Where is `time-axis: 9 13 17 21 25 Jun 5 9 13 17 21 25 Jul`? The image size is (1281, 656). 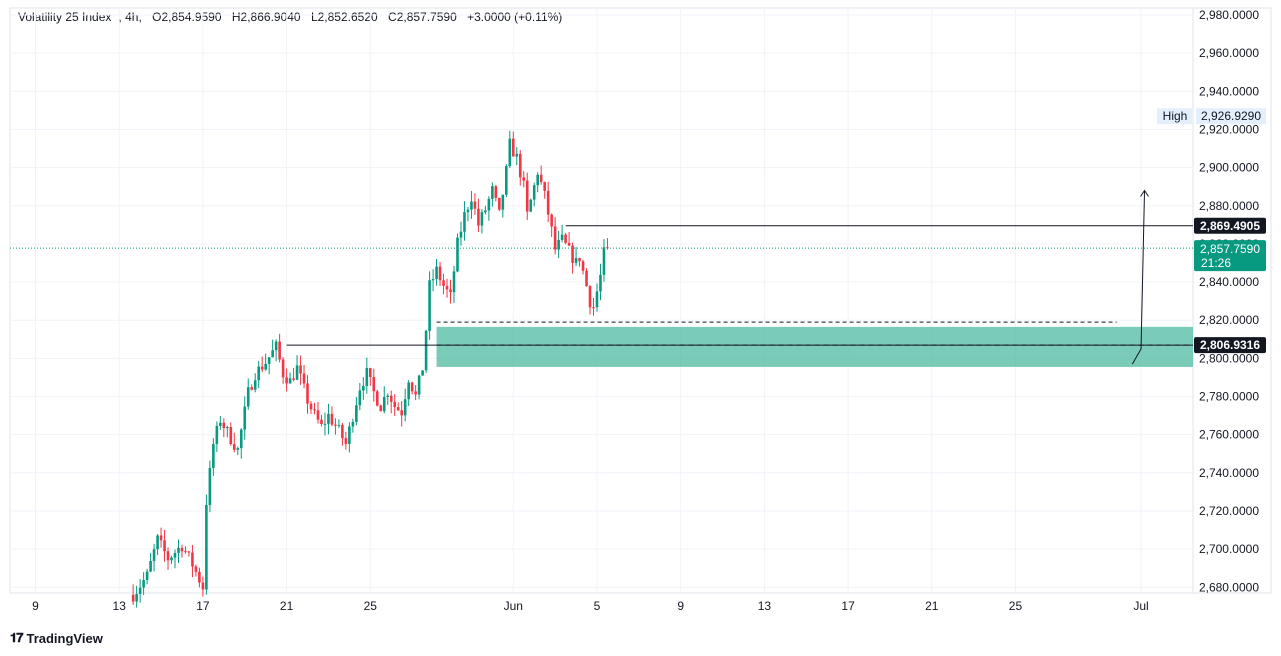 time-axis: 9 13 17 21 25 Jun 5 9 13 17 21 25 Jul is located at coordinates (590, 606).